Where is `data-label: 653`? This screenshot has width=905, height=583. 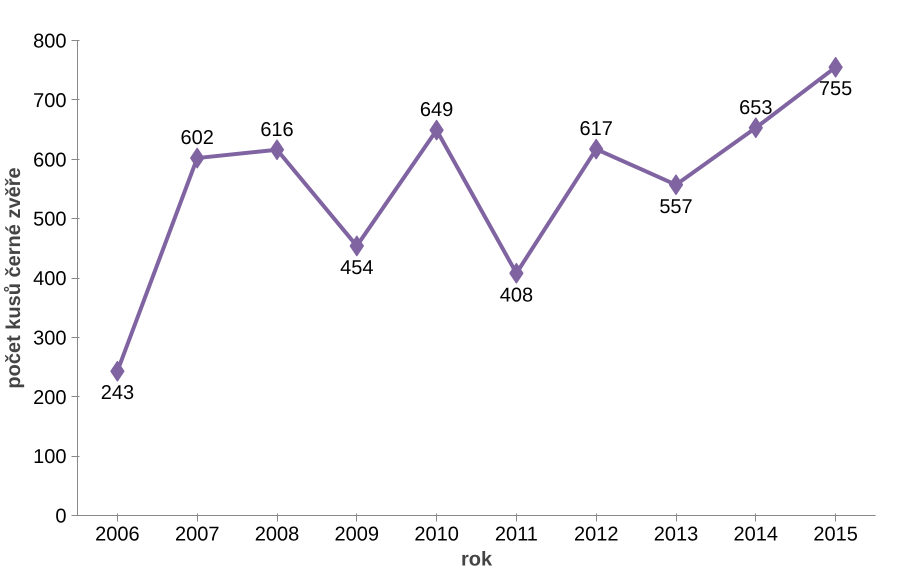 data-label: 653 is located at coordinates (755, 107).